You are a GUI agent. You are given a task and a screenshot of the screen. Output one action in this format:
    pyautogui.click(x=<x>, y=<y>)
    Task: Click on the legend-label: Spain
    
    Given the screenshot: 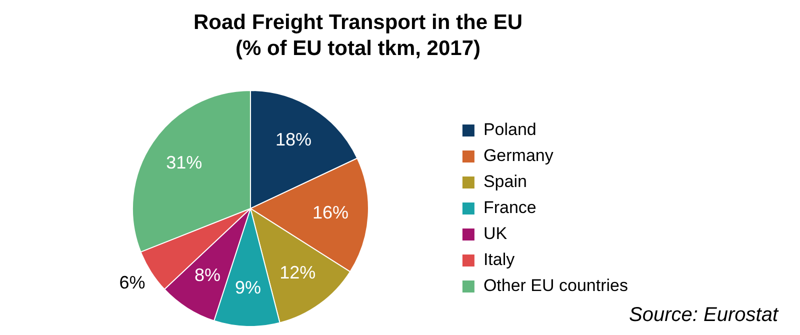 What is the action you would take?
    pyautogui.click(x=505, y=182)
    